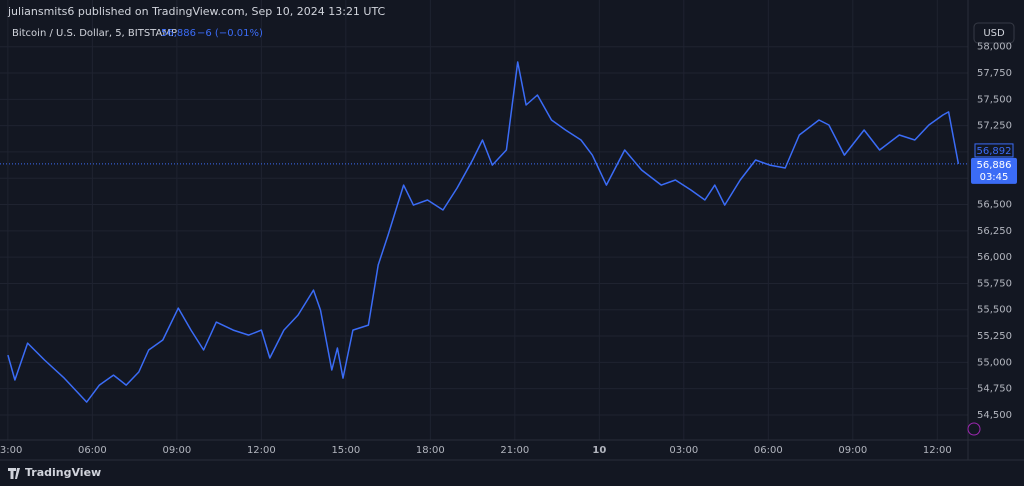  Describe the element at coordinates (994, 283) in the screenshot. I see `y-tick-label: 55,750` at that location.